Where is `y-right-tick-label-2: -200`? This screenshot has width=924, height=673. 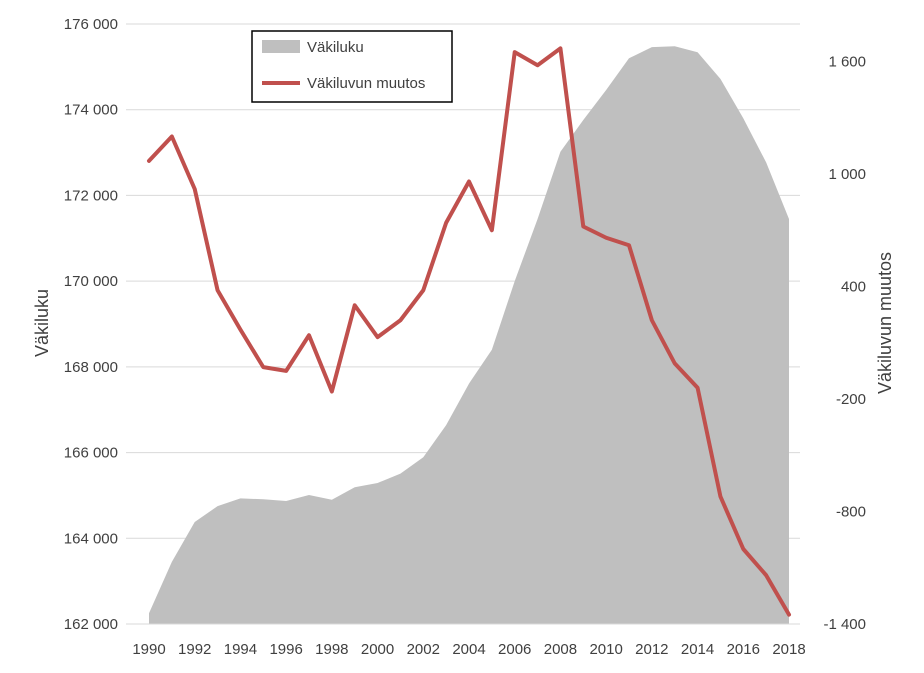
y-right-tick-label-2: -200 is located at coordinates (851, 399).